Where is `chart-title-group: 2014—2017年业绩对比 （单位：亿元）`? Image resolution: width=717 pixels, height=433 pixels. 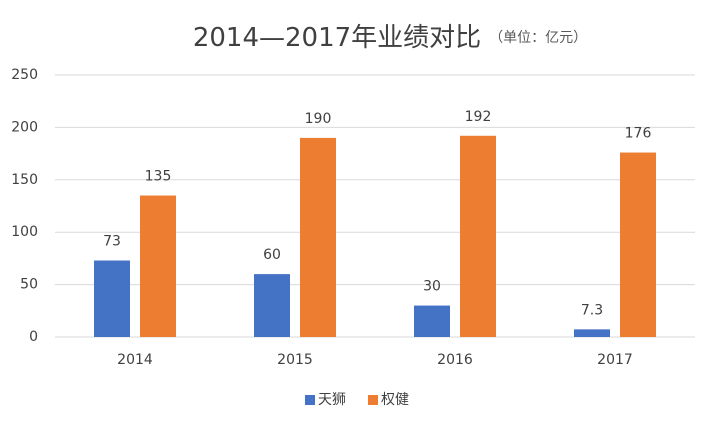 chart-title-group: 2014—2017年业绩对比 （单位：亿元） is located at coordinates (390, 38).